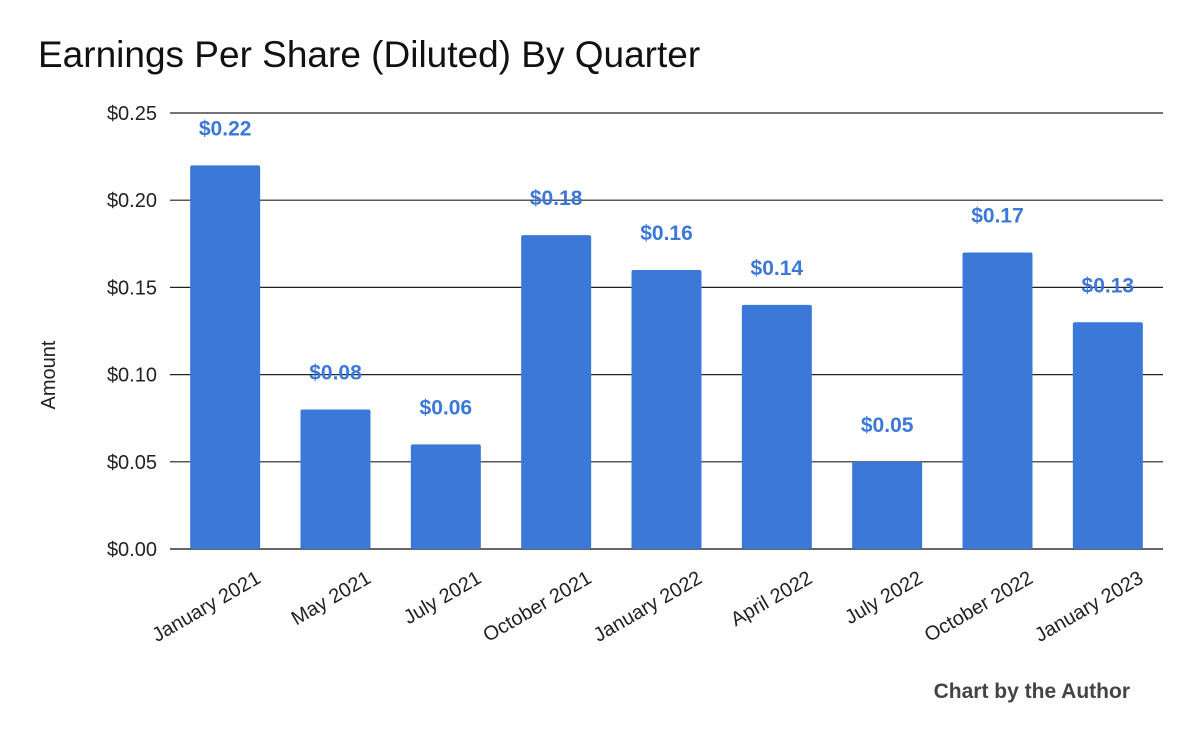  Describe the element at coordinates (771, 599) in the screenshot. I see `x-tick-label: April 2022` at that location.